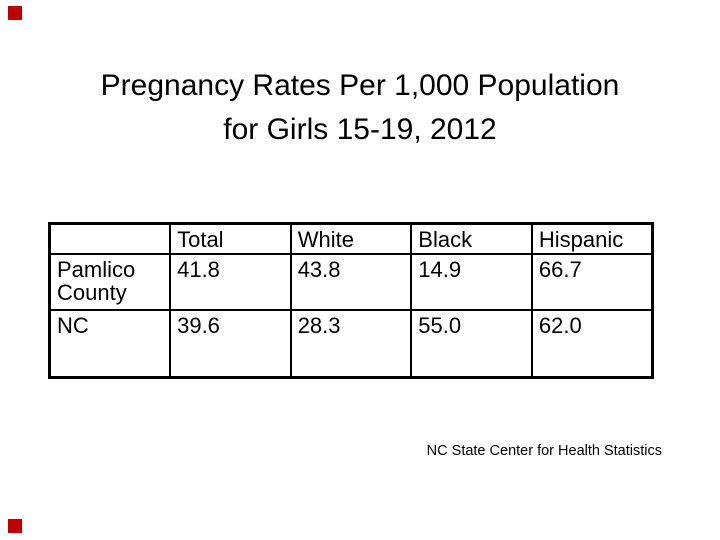 This screenshot has height=540, width=720. I want to click on table-row-nc: NC 39.6 28.3 55.0 62.0, so click(351, 343).